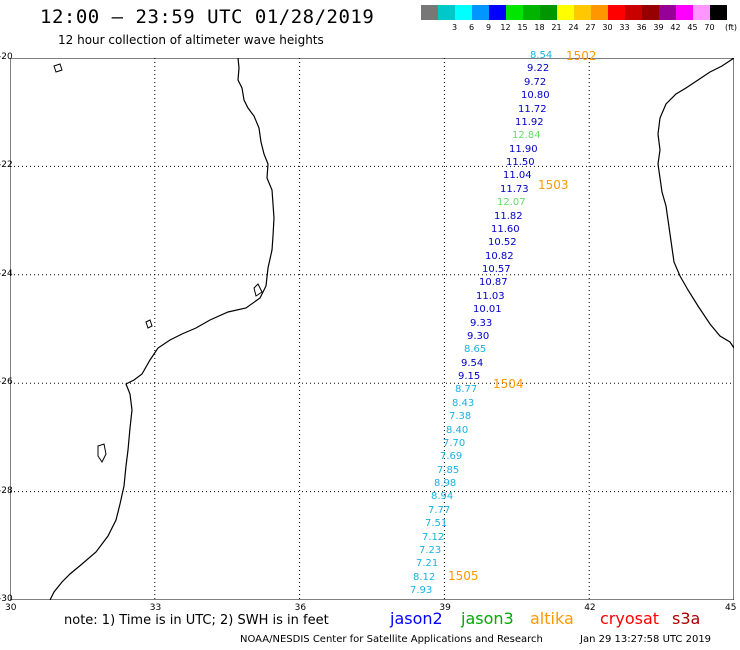 Image resolution: width=740 pixels, height=650 pixels. I want to click on wave-height-label: 7.85, so click(448, 470).